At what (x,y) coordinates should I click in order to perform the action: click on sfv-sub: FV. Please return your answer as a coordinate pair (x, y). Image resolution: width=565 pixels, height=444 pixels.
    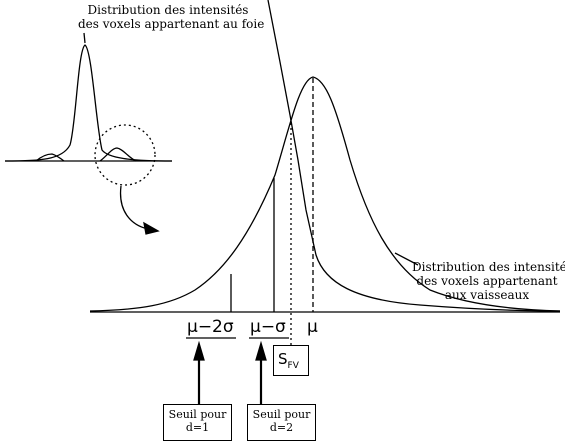
    Looking at the image, I should click on (293, 366).